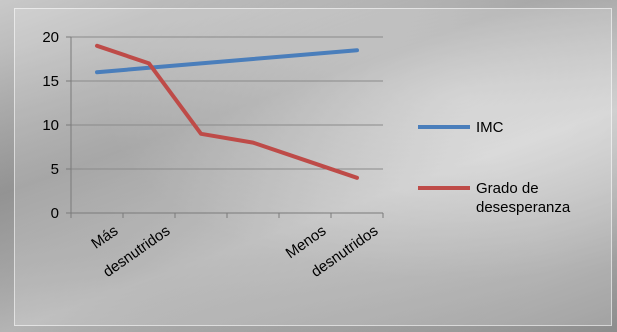  What do you see at coordinates (55, 169) in the screenshot?
I see `y-tick-label: 5` at bounding box center [55, 169].